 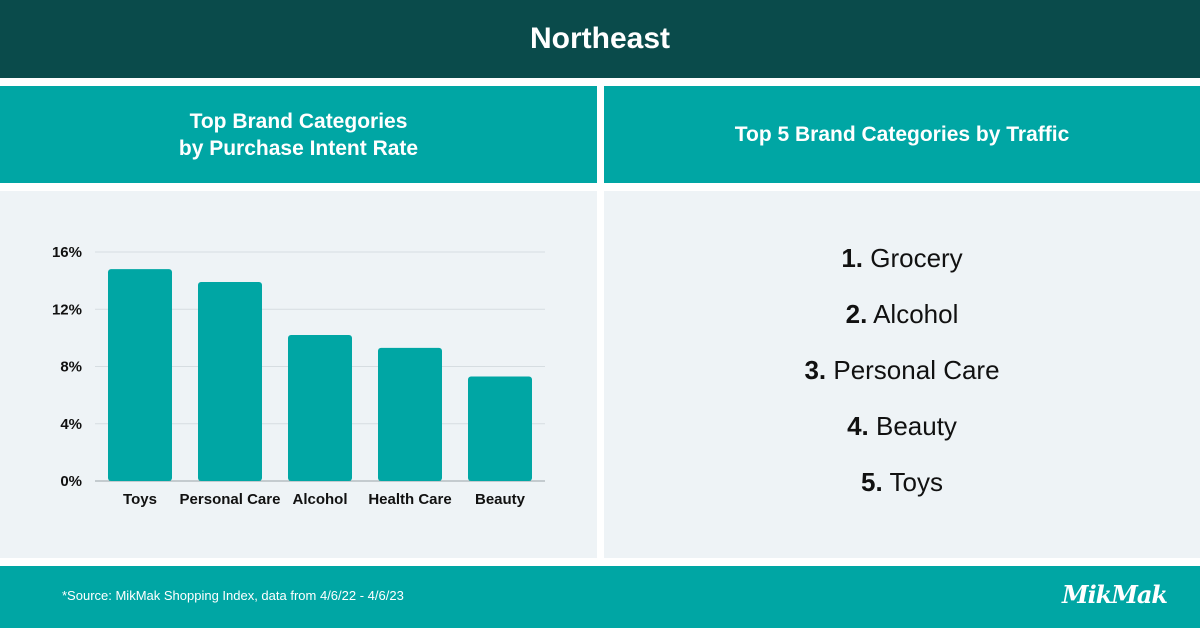 I want to click on left-panel-title-line2: by Purchase Intent Rate, so click(x=298, y=148).